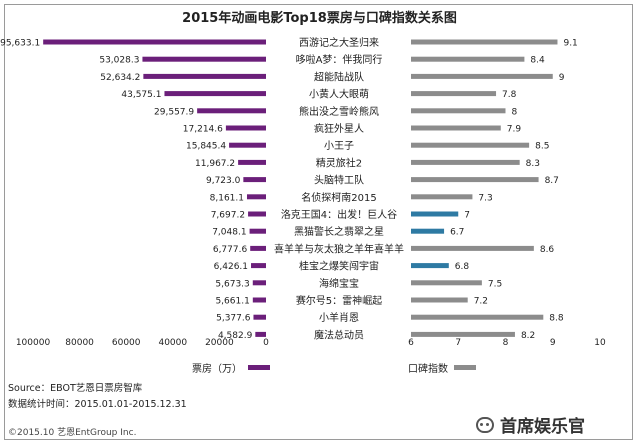 The height and width of the screenshot is (446, 639). What do you see at coordinates (537, 61) in the screenshot?
I see `score-label: 8.4` at bounding box center [537, 61].